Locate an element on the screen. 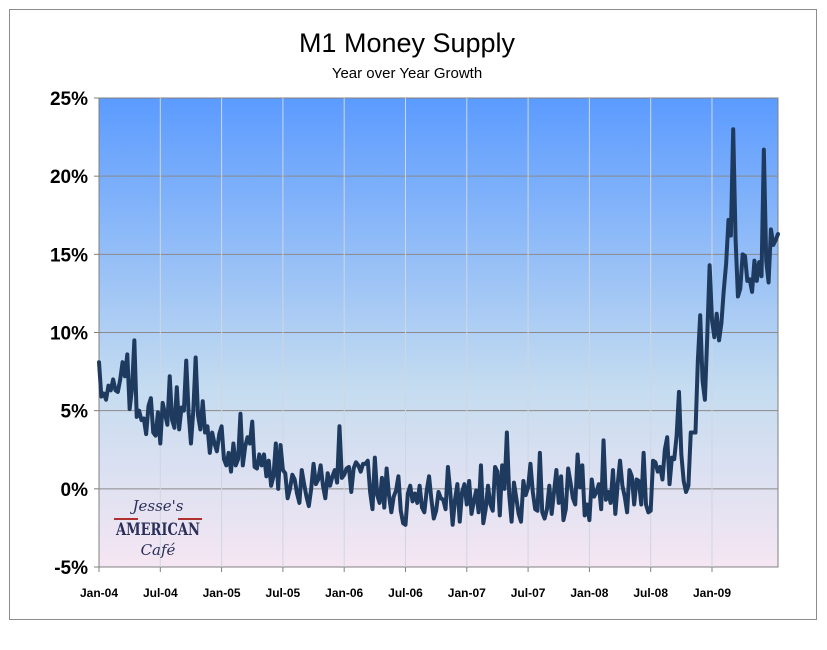 Image resolution: width=827 pixels, height=650 pixels. chart-title: M1 Money Supply is located at coordinates (407, 43).